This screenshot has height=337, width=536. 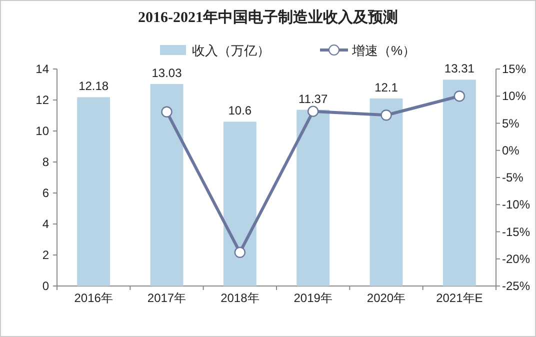 What do you see at coordinates (93, 86) in the screenshot?
I see `data-label: 12.18` at bounding box center [93, 86].